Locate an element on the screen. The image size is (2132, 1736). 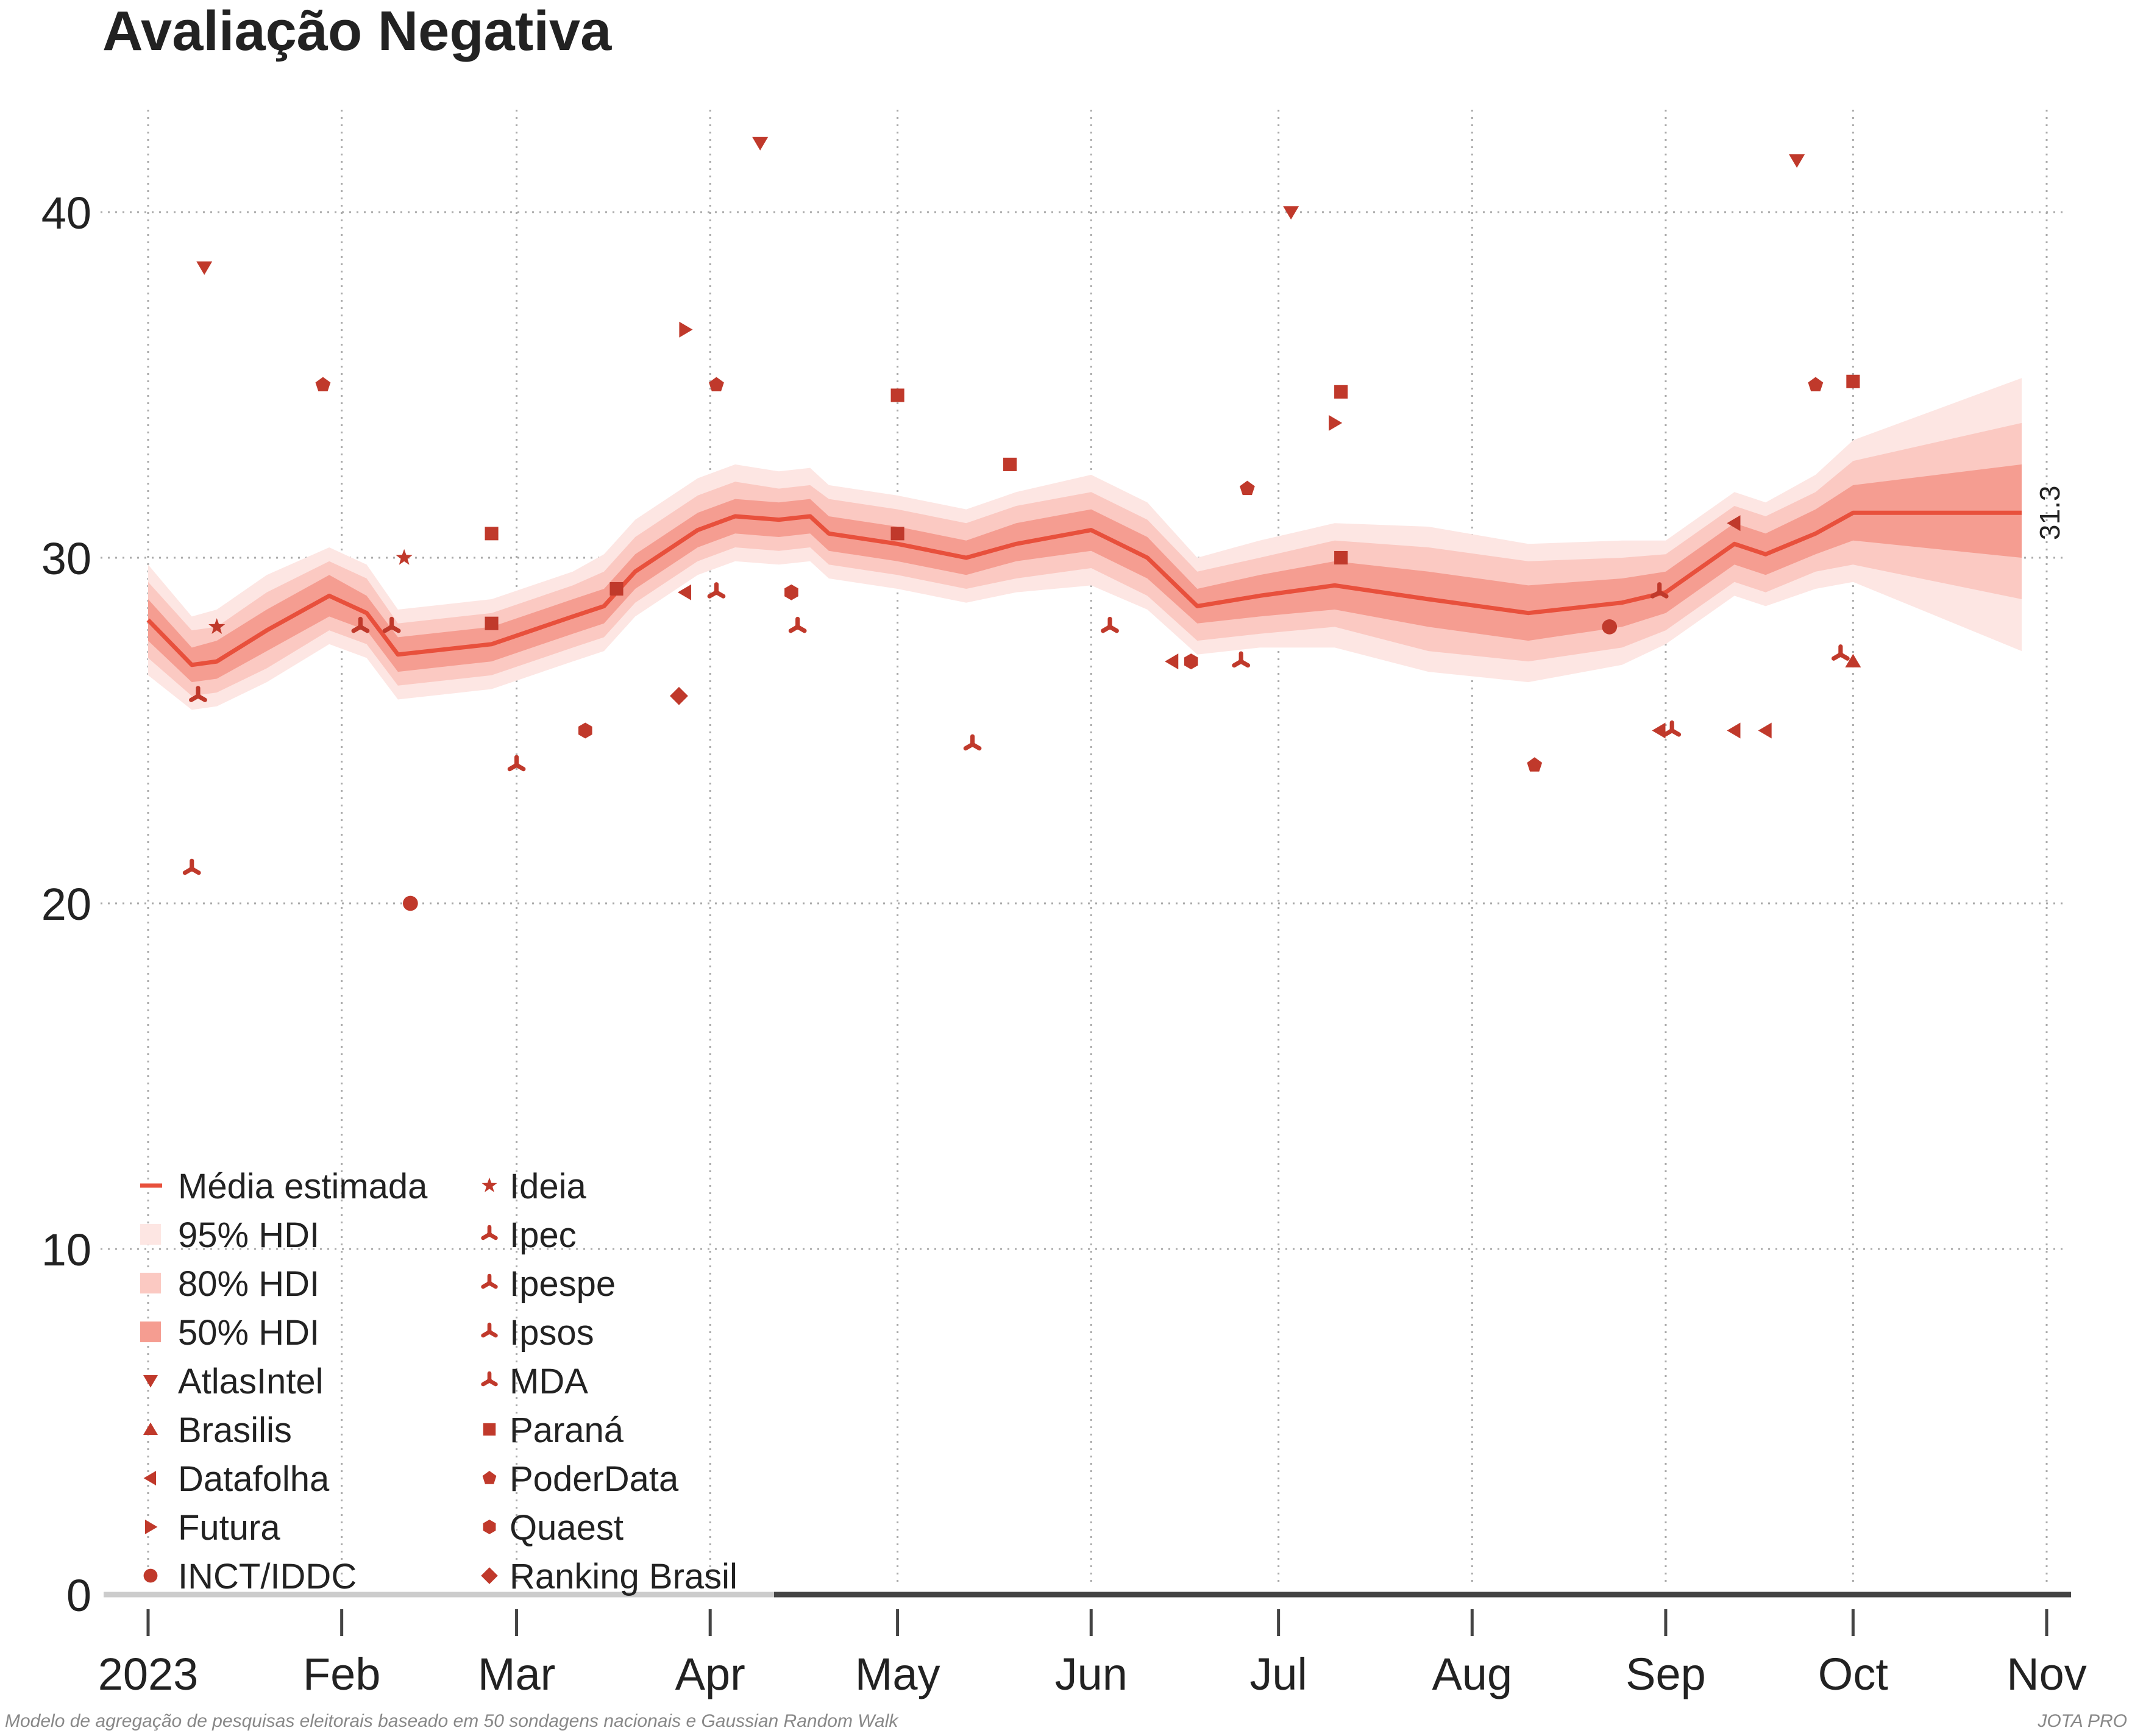
x-tick-label-mar: Mar is located at coordinates (516, 1674).